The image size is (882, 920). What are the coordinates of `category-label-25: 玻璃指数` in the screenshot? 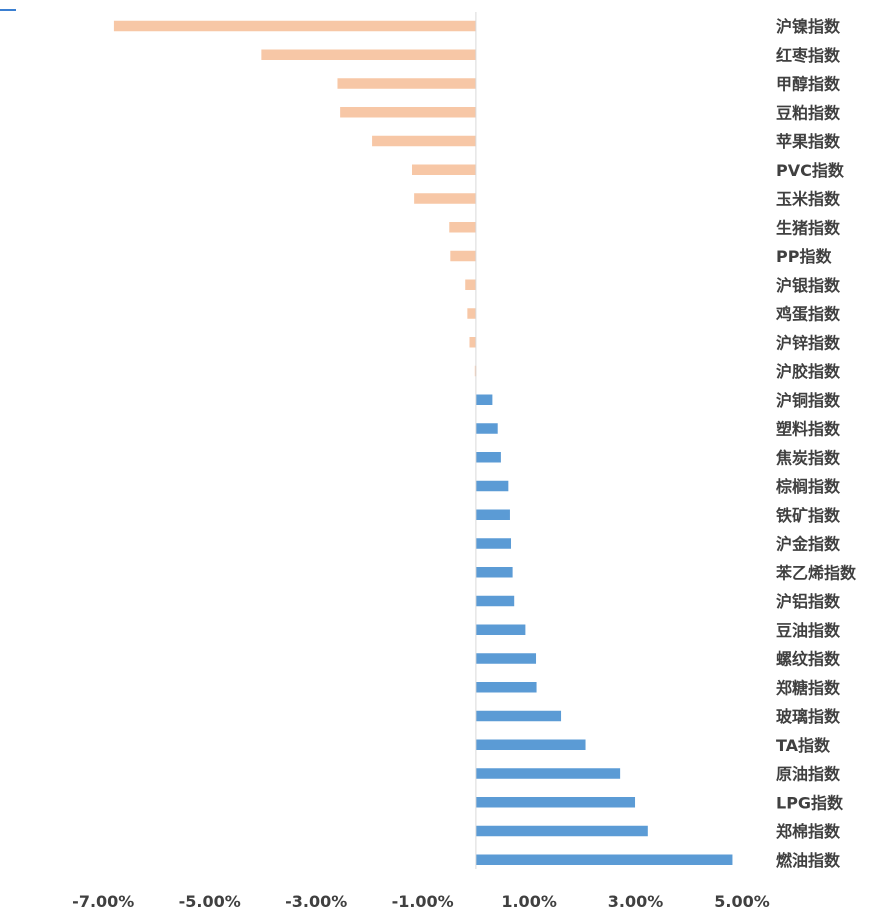 It's located at (808, 716).